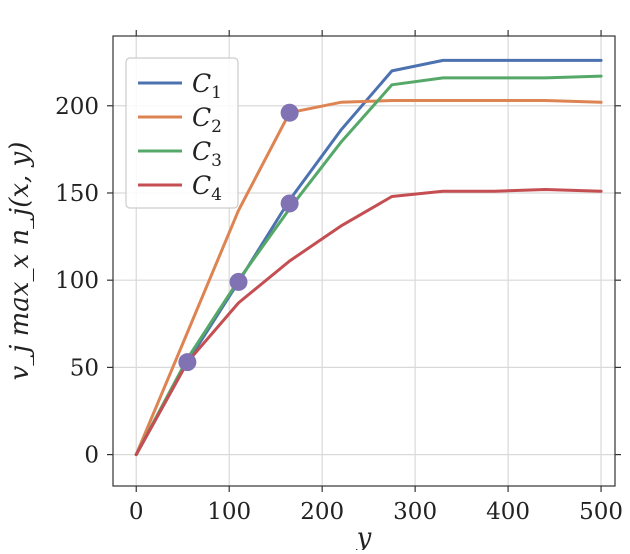 This screenshot has height=554, width=630. Describe the element at coordinates (229, 512) in the screenshot. I see `x-tick-label: 100` at that location.